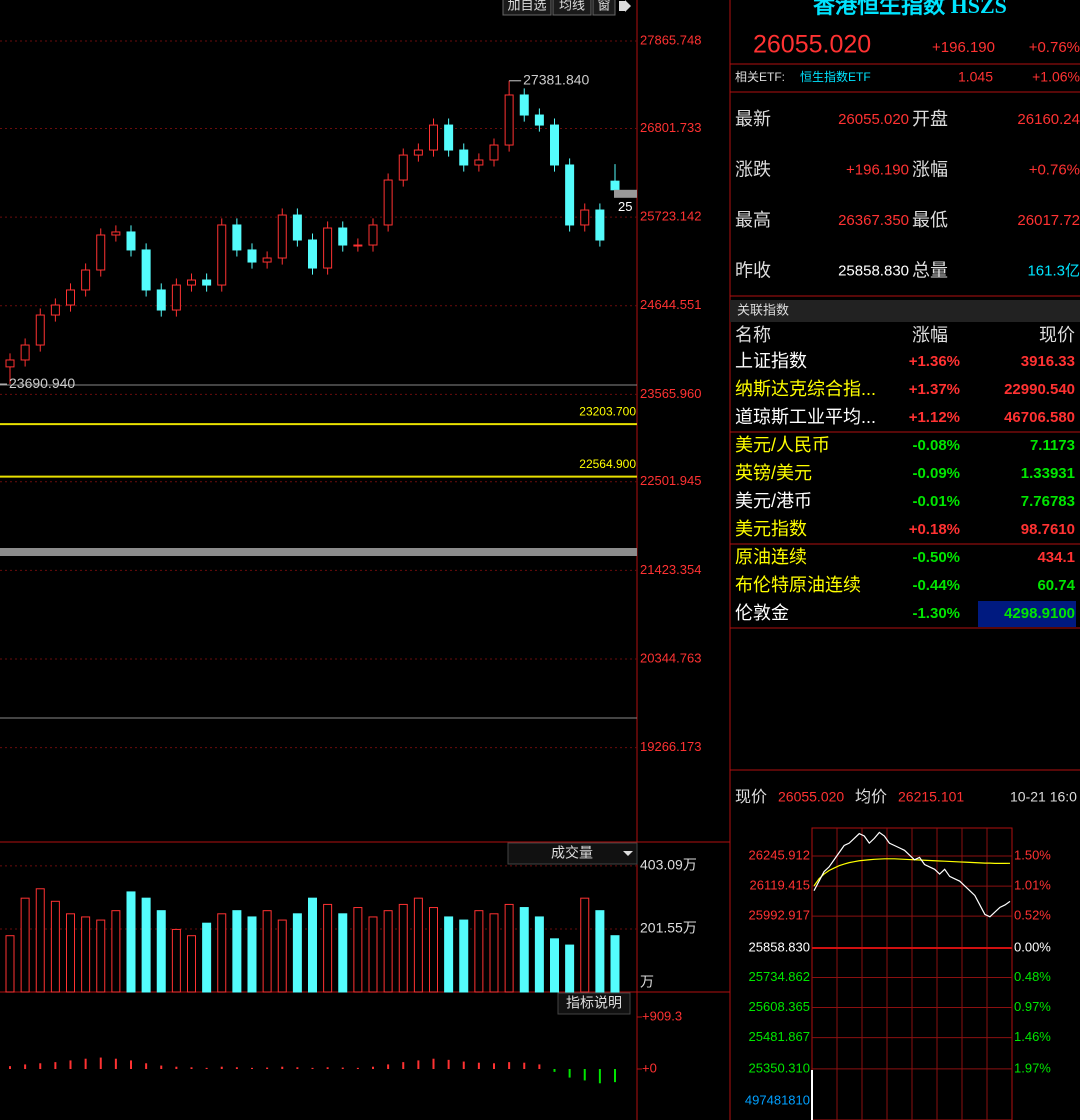 This screenshot has width=1080, height=1120. What do you see at coordinates (936, 445) in the screenshot?
I see `row-change: -0.08%` at bounding box center [936, 445].